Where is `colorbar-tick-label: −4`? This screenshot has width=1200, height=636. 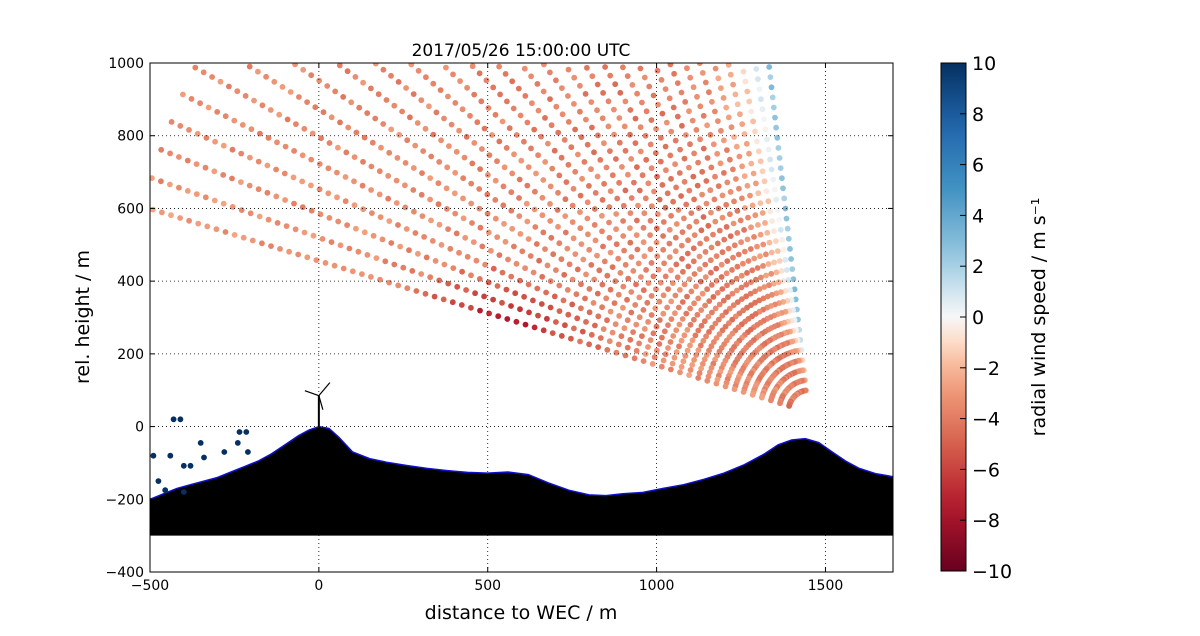
colorbar-tick-label: −4 is located at coordinates (986, 420).